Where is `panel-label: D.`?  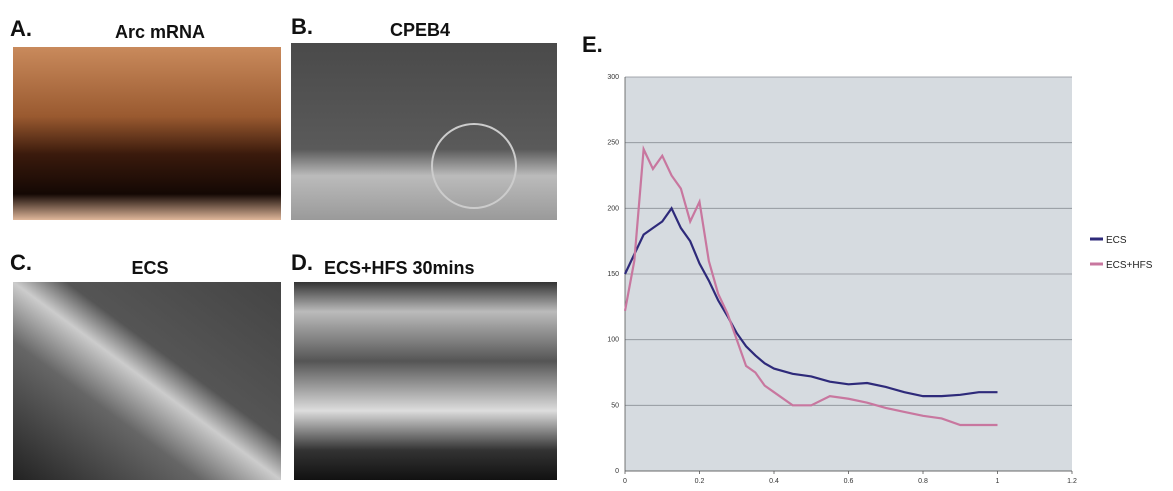
panel-label: D. is located at coordinates (302, 262).